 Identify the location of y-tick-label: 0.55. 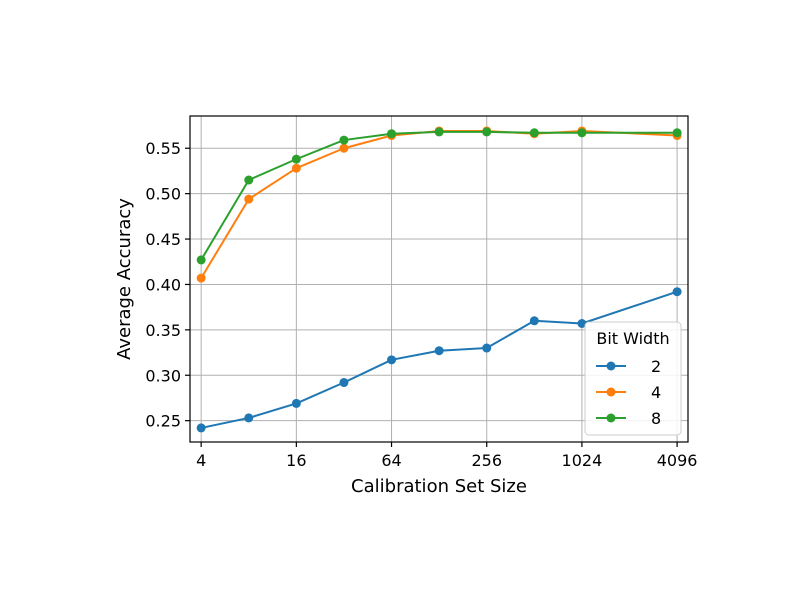
(163, 148).